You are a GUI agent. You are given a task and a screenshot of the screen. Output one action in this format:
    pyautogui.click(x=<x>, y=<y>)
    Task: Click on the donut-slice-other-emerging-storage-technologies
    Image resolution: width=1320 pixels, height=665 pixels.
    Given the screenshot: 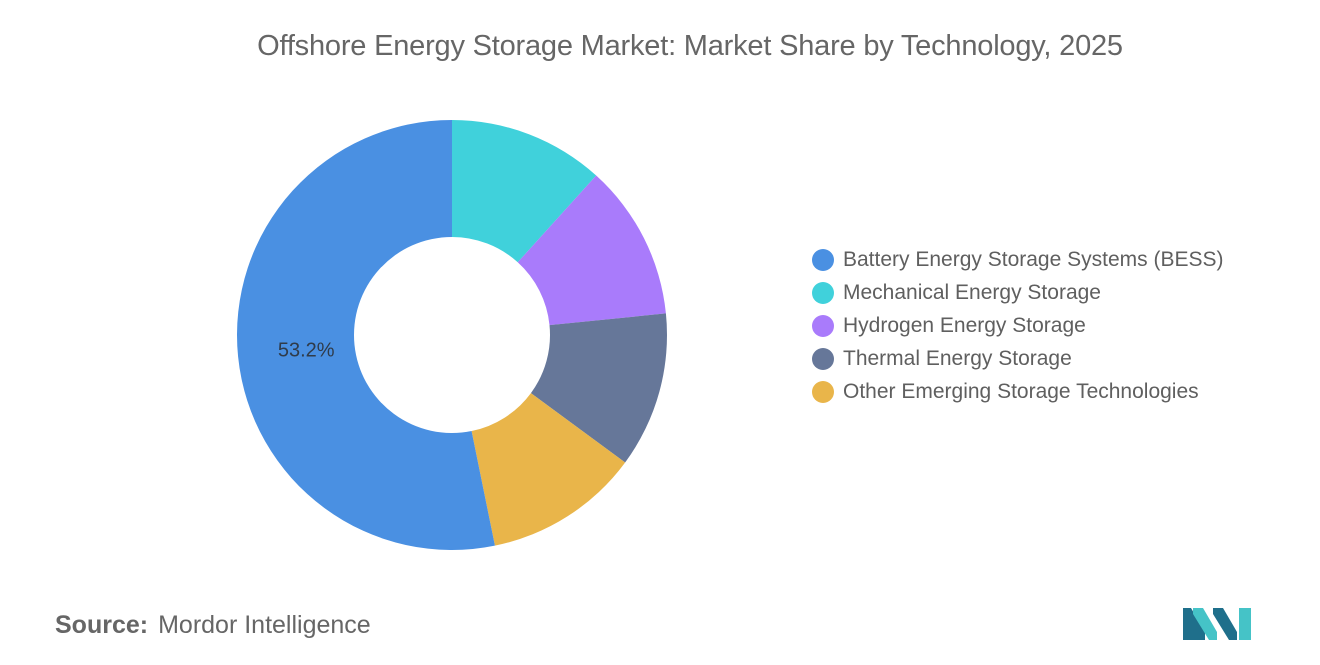 What is the action you would take?
    pyautogui.click(x=548, y=469)
    